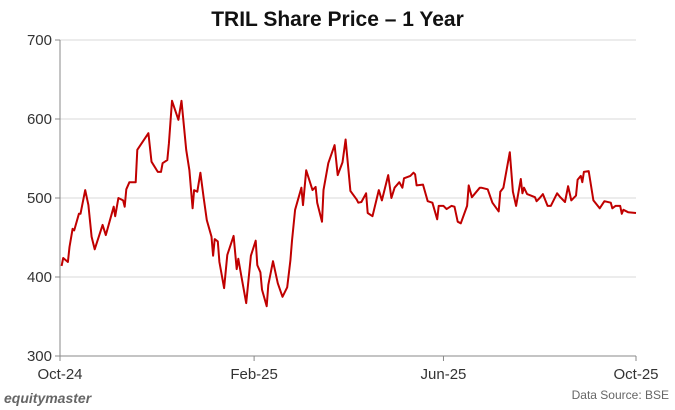 The width and height of the screenshot is (675, 410). What do you see at coordinates (620, 395) in the screenshot?
I see `data-source-note: Data Source: BSE` at bounding box center [620, 395].